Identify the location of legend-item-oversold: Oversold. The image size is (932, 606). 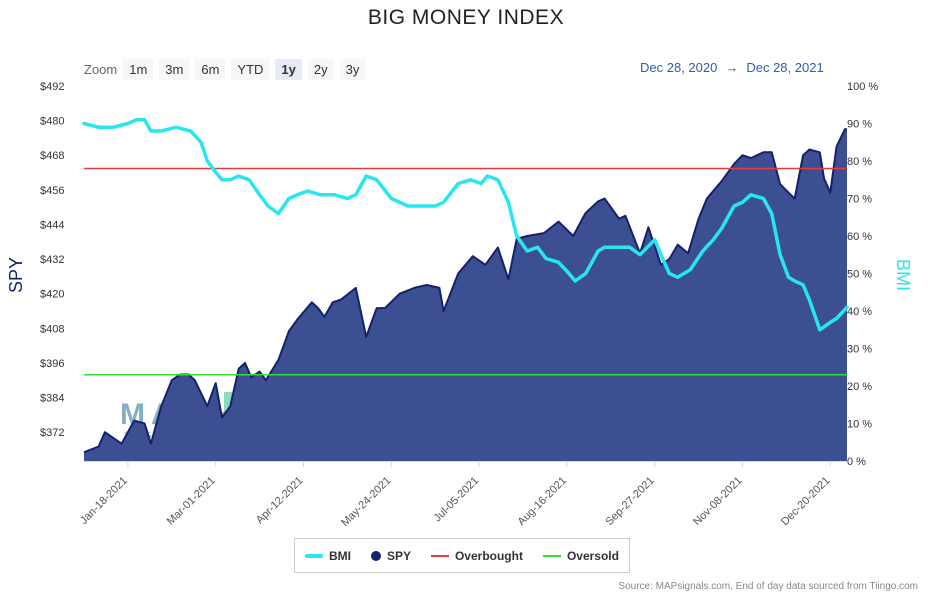
(580, 555).